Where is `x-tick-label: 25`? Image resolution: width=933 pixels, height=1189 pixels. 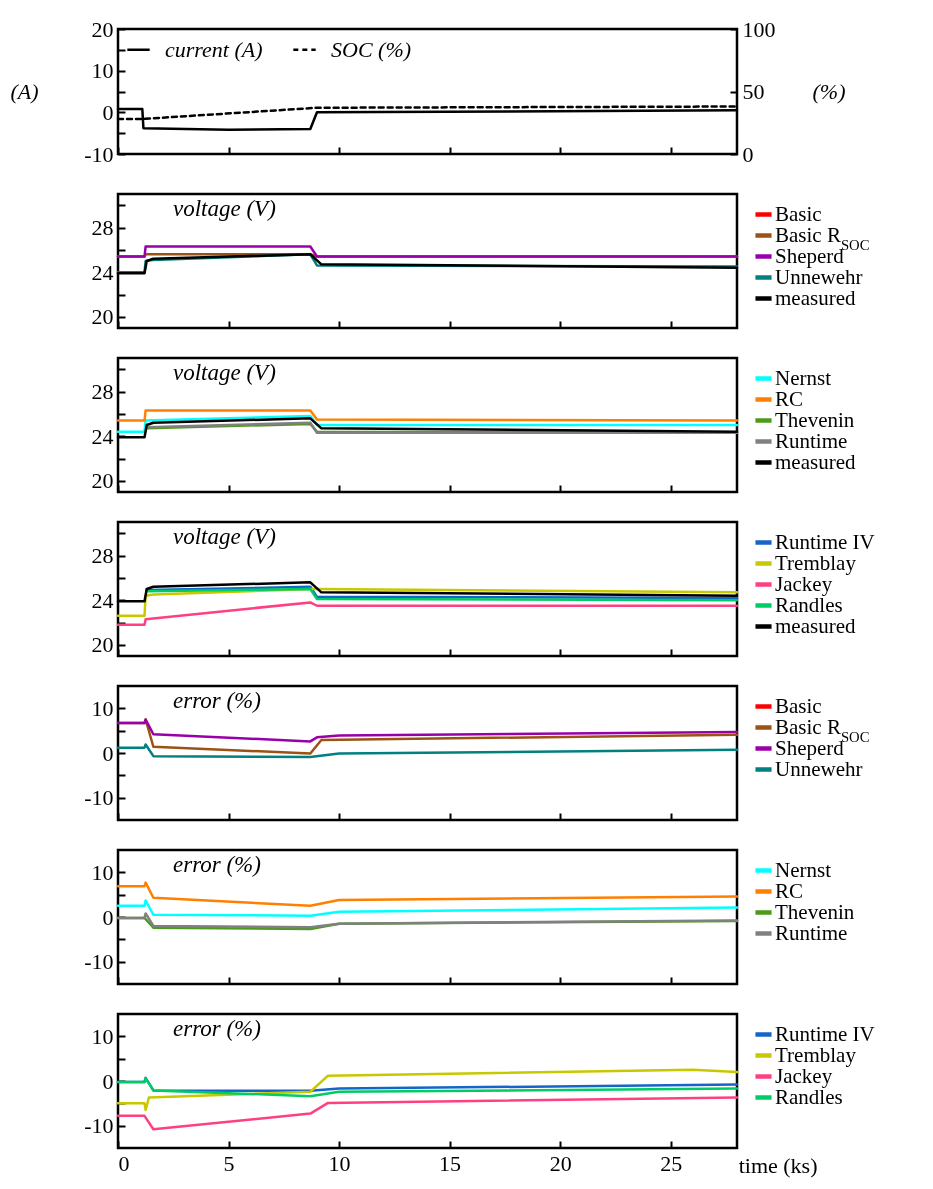
x-tick-label: 25 is located at coordinates (671, 1163).